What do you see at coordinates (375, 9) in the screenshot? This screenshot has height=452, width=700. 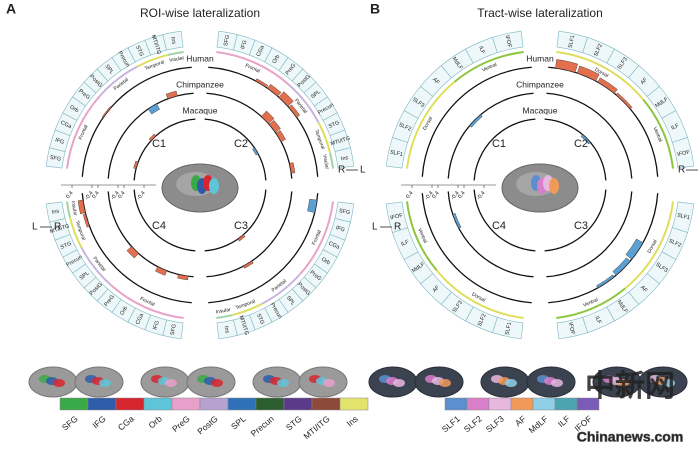 I see `panel-letter: B` at bounding box center [375, 9].